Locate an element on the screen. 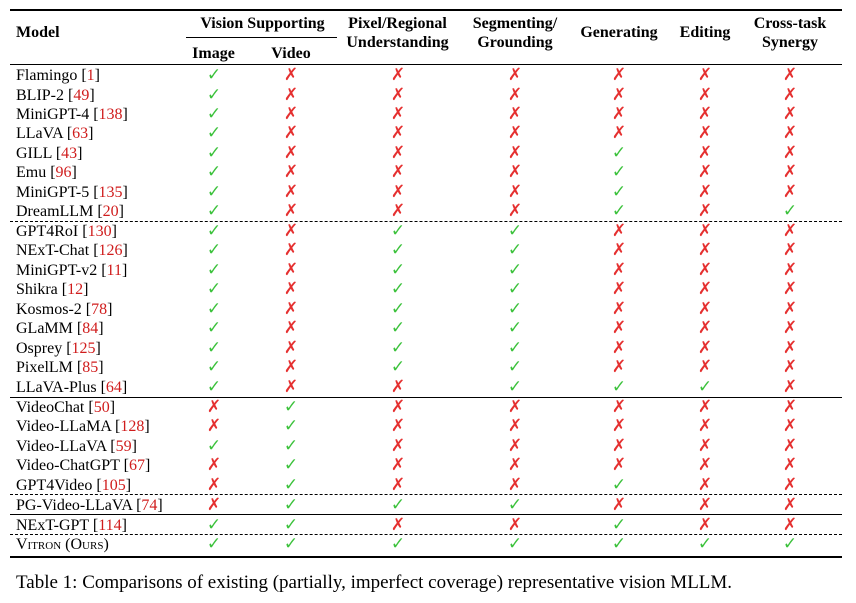 Image resolution: width=856 pixels, height=603 pixels. table-row: LLaVA-Plus [64] ✓ ✗ ✗ ✓ ✓ ✓ ✗ is located at coordinates (428, 387).